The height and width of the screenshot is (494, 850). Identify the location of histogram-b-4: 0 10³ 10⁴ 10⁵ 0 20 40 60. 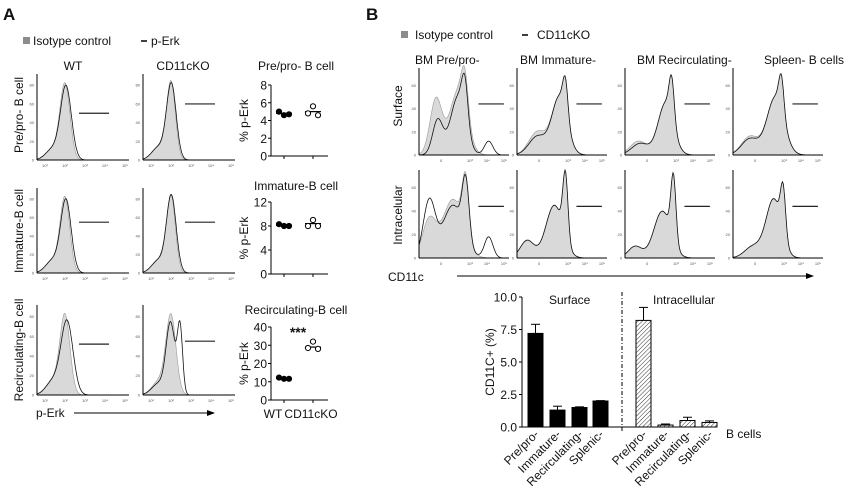
(460, 218).